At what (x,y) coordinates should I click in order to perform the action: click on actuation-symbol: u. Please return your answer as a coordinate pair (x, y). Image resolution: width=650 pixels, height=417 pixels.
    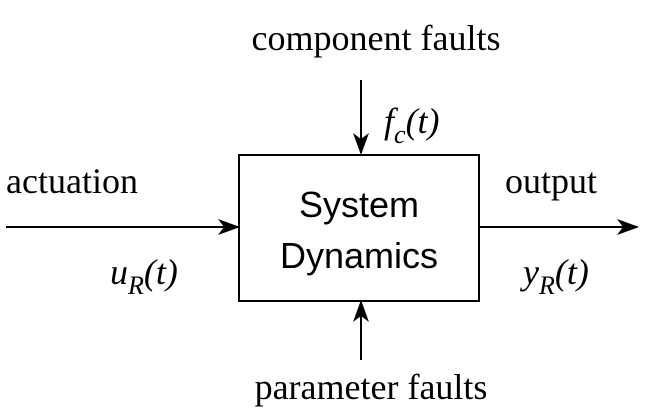
    Looking at the image, I should click on (119, 272).